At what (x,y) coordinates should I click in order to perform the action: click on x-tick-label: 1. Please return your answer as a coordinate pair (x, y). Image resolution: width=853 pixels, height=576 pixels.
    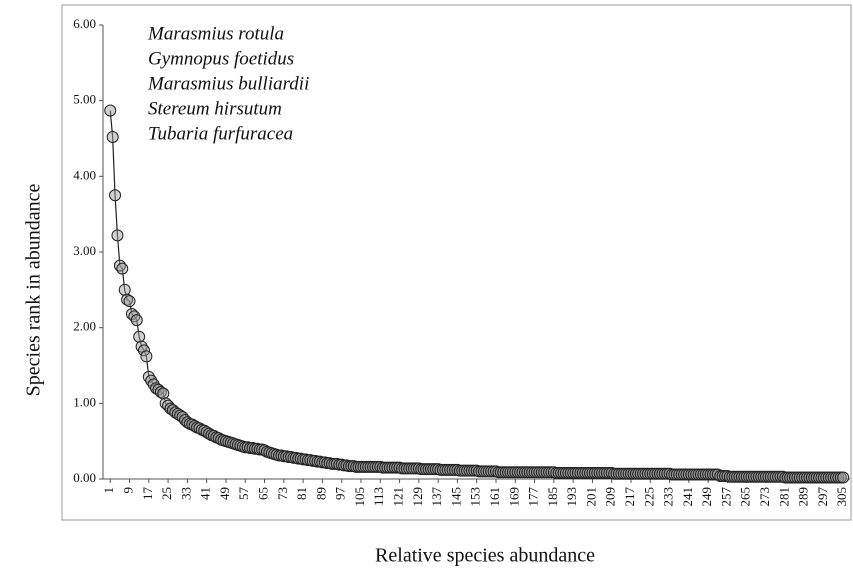
    Looking at the image, I should click on (108, 490).